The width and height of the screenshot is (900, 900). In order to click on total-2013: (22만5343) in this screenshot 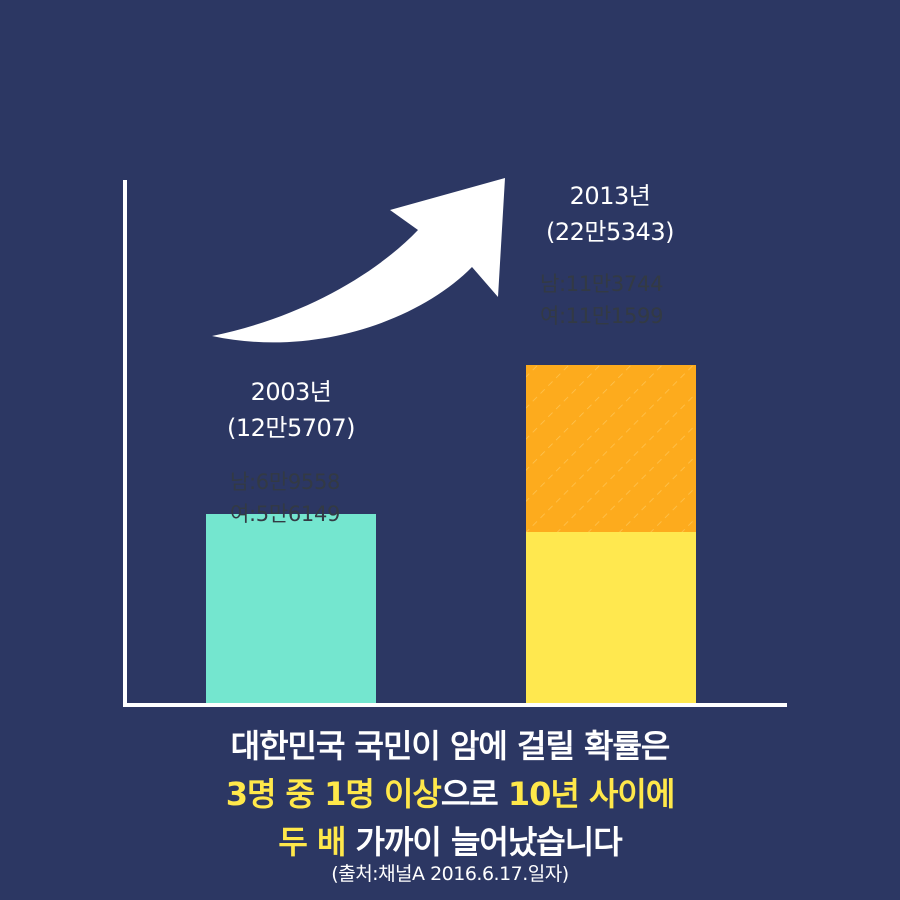, I will do `click(610, 232)`.